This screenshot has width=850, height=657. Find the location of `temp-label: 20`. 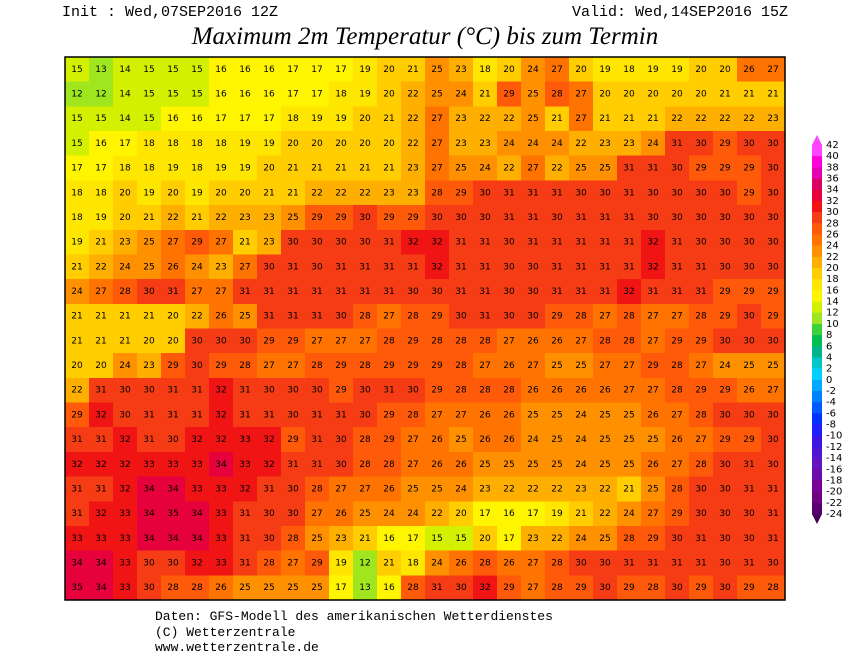

temp-label: 20 is located at coordinates (629, 95).